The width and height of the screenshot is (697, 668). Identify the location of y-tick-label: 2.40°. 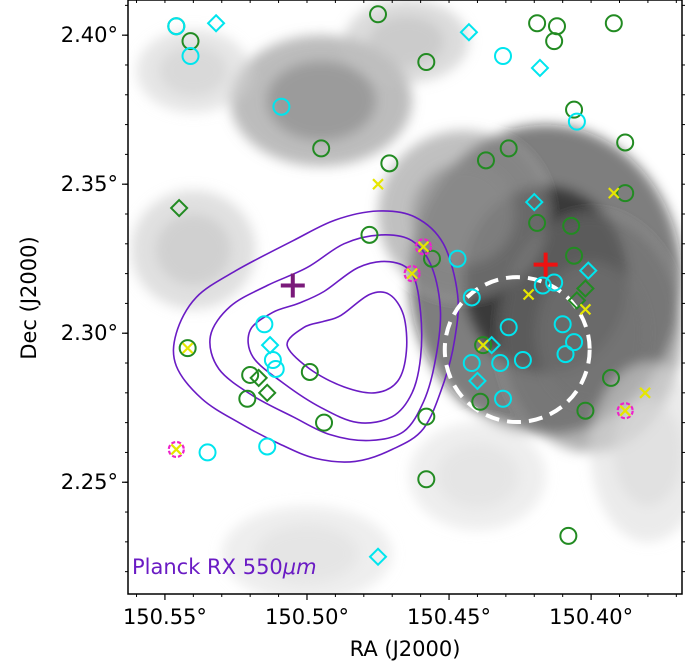
(89, 35).